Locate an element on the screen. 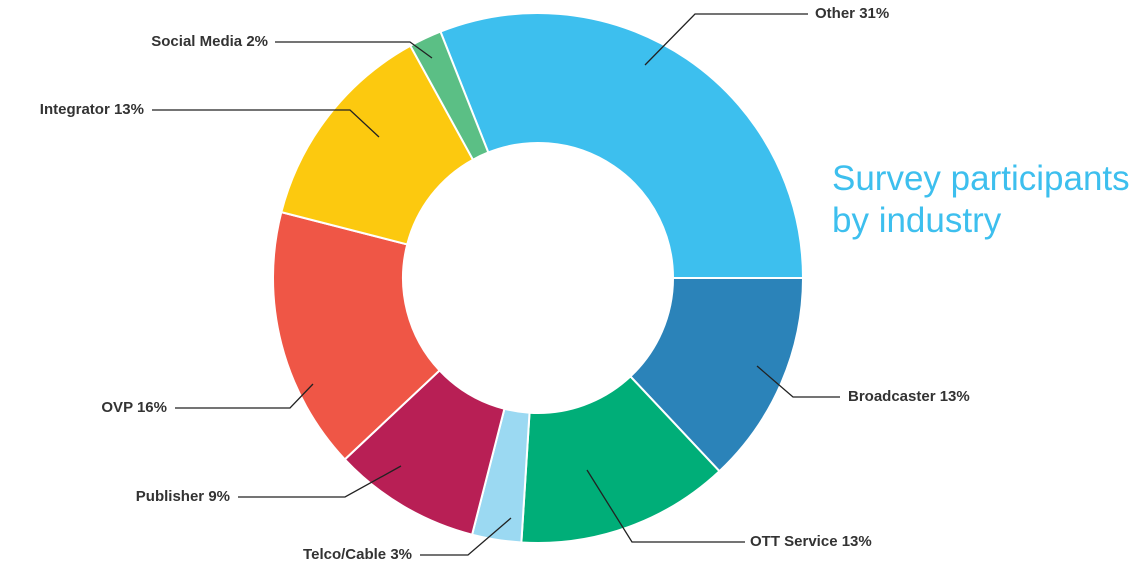 The height and width of the screenshot is (569, 1142). slice-label-value: 9% is located at coordinates (219, 496).